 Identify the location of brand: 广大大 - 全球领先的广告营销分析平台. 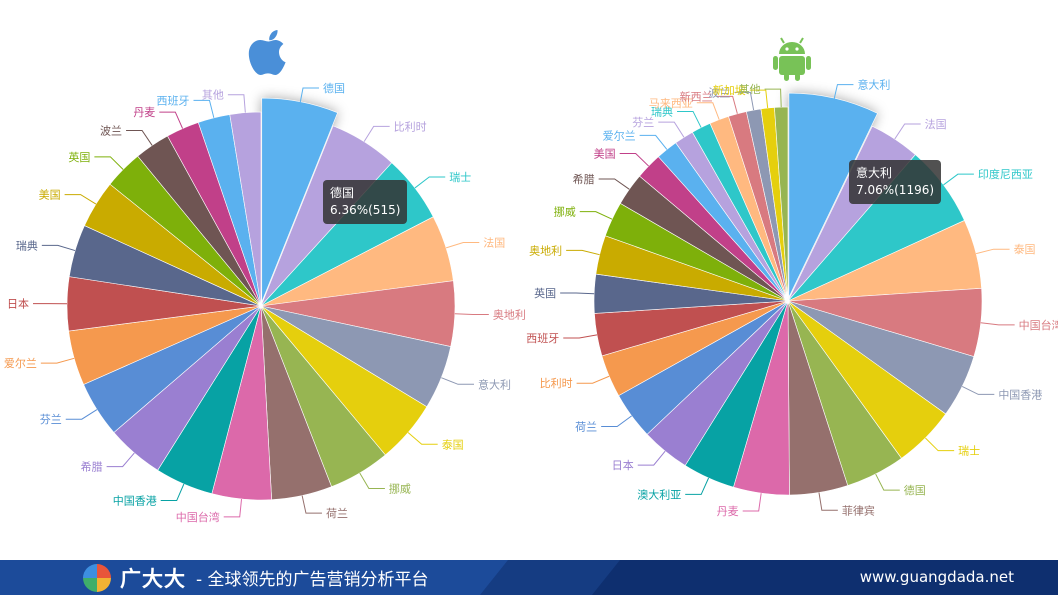
(255, 577).